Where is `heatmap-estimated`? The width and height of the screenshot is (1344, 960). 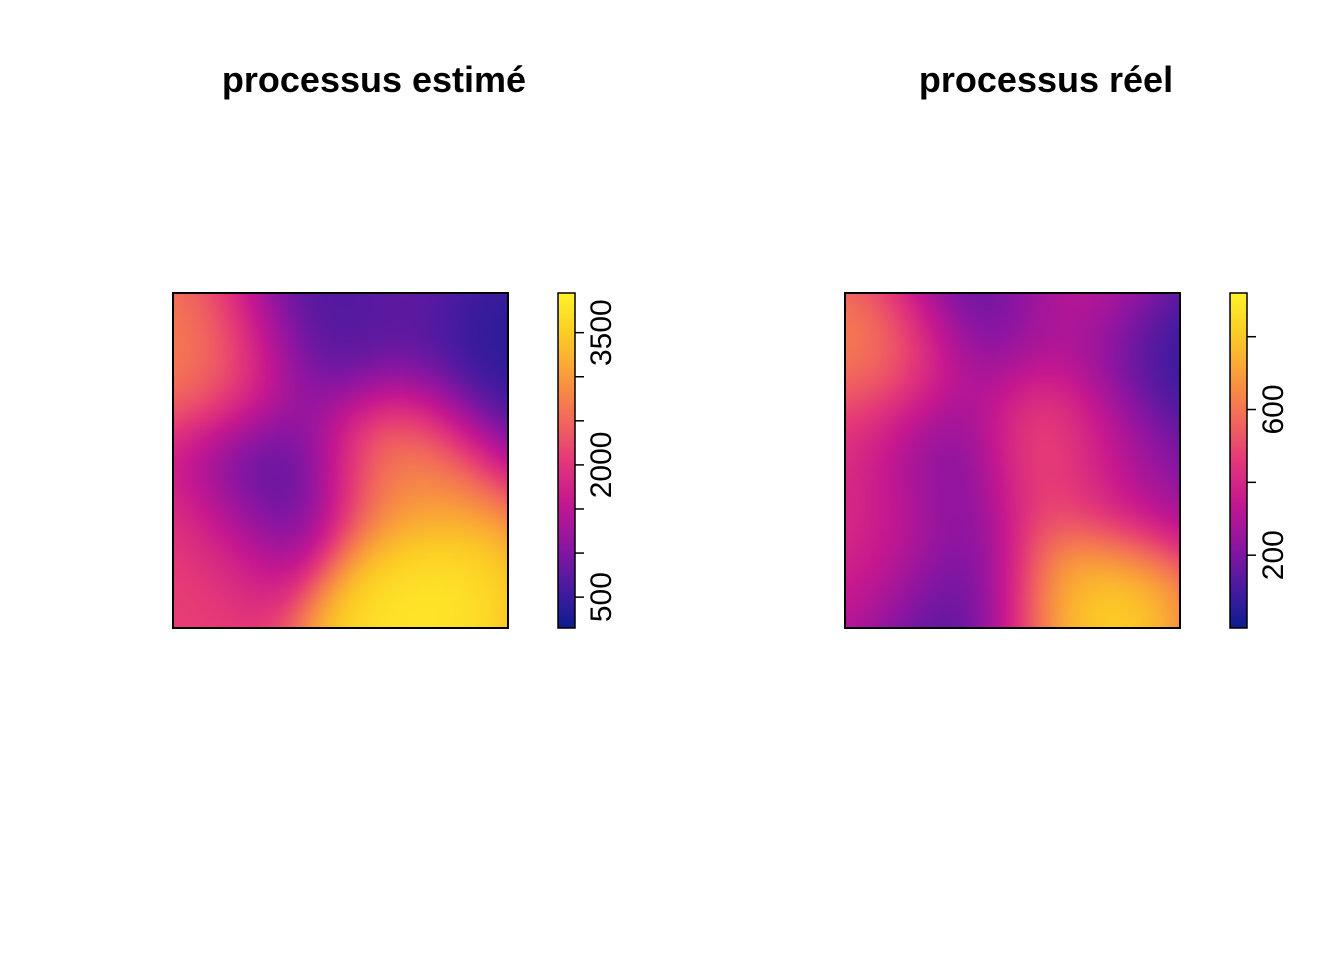 heatmap-estimated is located at coordinates (340, 460).